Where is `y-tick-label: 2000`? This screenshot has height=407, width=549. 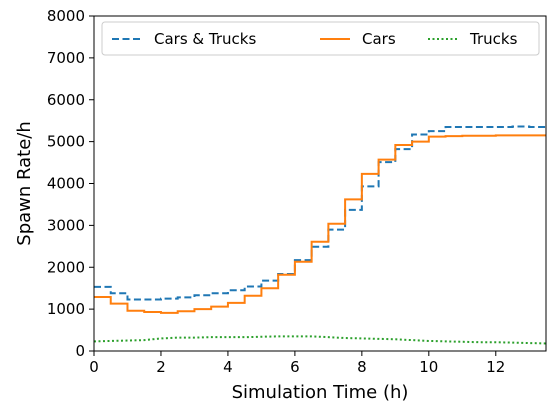 y-tick-label: 2000 is located at coordinates (66, 267).